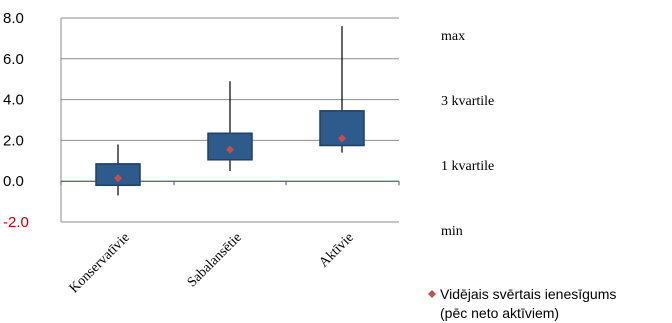 This screenshot has width=672, height=323. I want to click on y-tick-label: 8.0, so click(13, 18).